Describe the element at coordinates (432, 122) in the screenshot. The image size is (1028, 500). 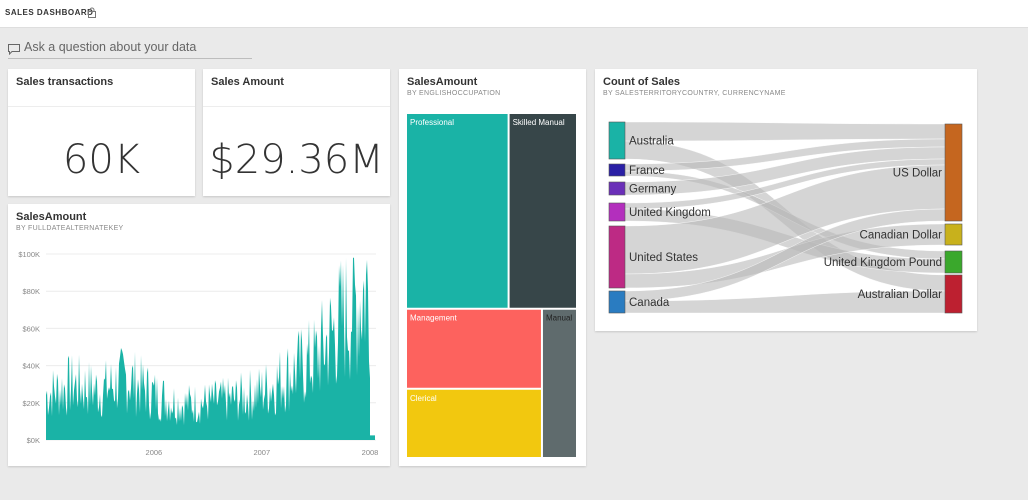
I see `treemap-label: Professional` at that location.